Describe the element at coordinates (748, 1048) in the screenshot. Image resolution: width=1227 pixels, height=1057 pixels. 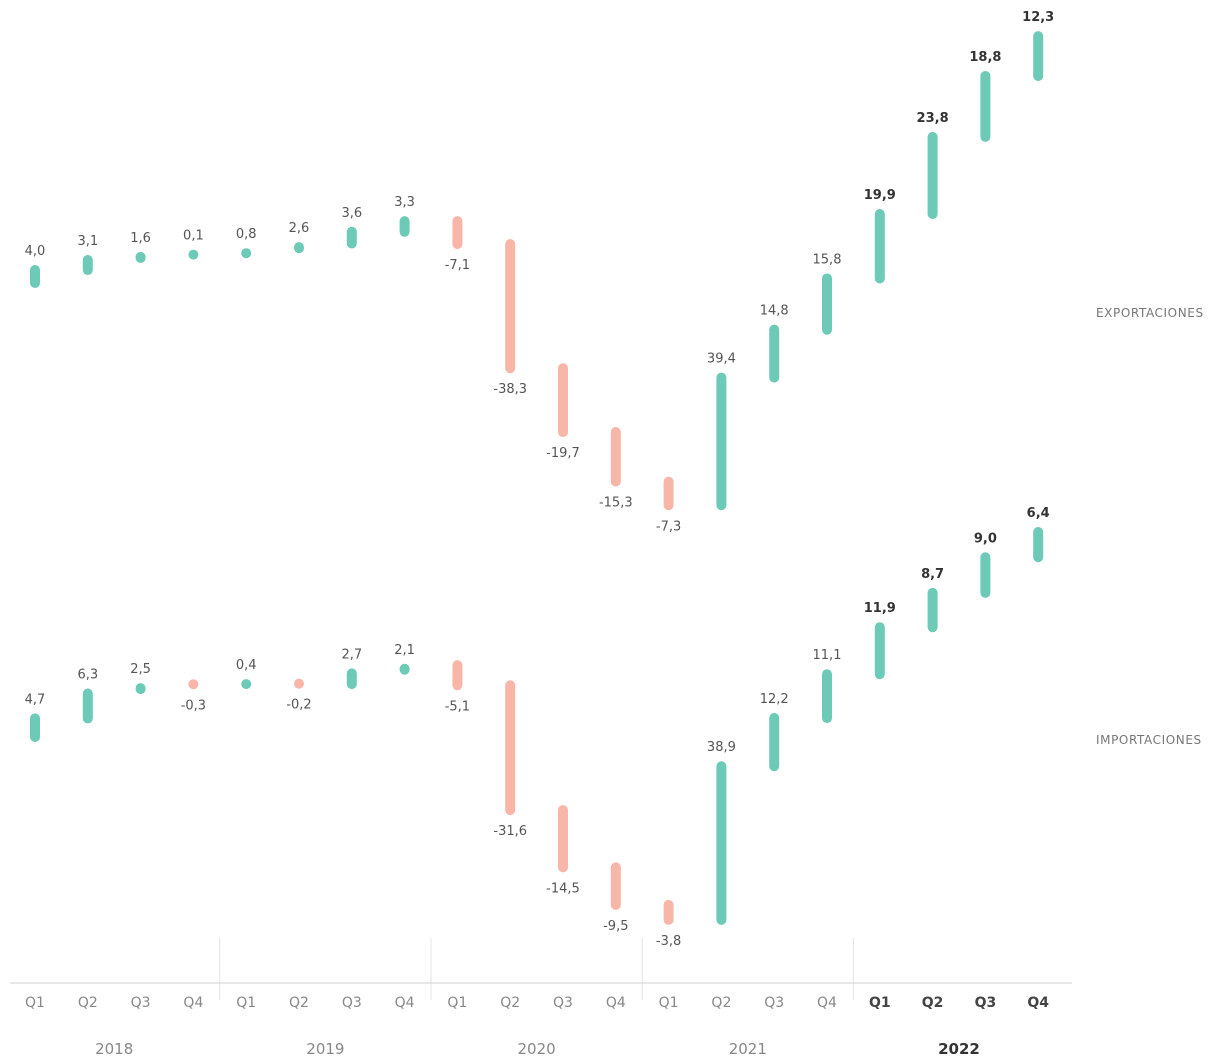
I see `year-label: 2021` at that location.